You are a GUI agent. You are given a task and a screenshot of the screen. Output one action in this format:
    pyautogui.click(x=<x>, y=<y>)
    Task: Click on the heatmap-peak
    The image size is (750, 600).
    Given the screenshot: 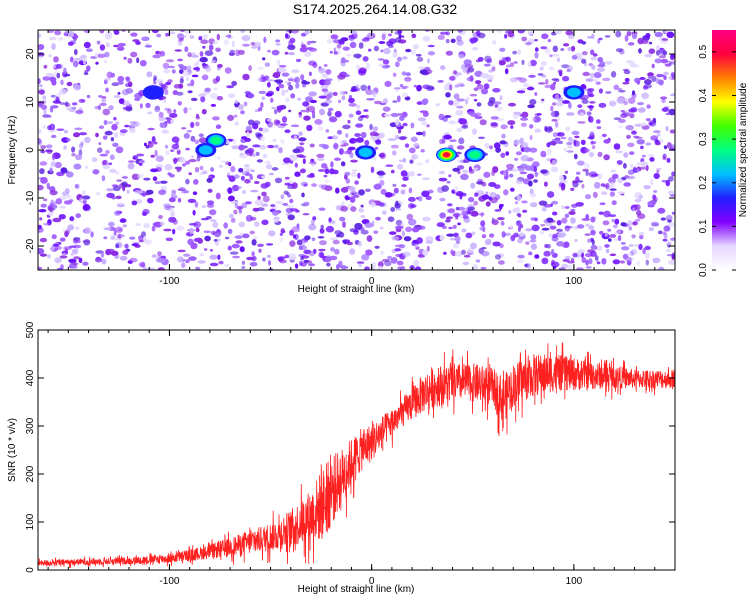 What is the action you would take?
    pyautogui.click(x=216, y=140)
    